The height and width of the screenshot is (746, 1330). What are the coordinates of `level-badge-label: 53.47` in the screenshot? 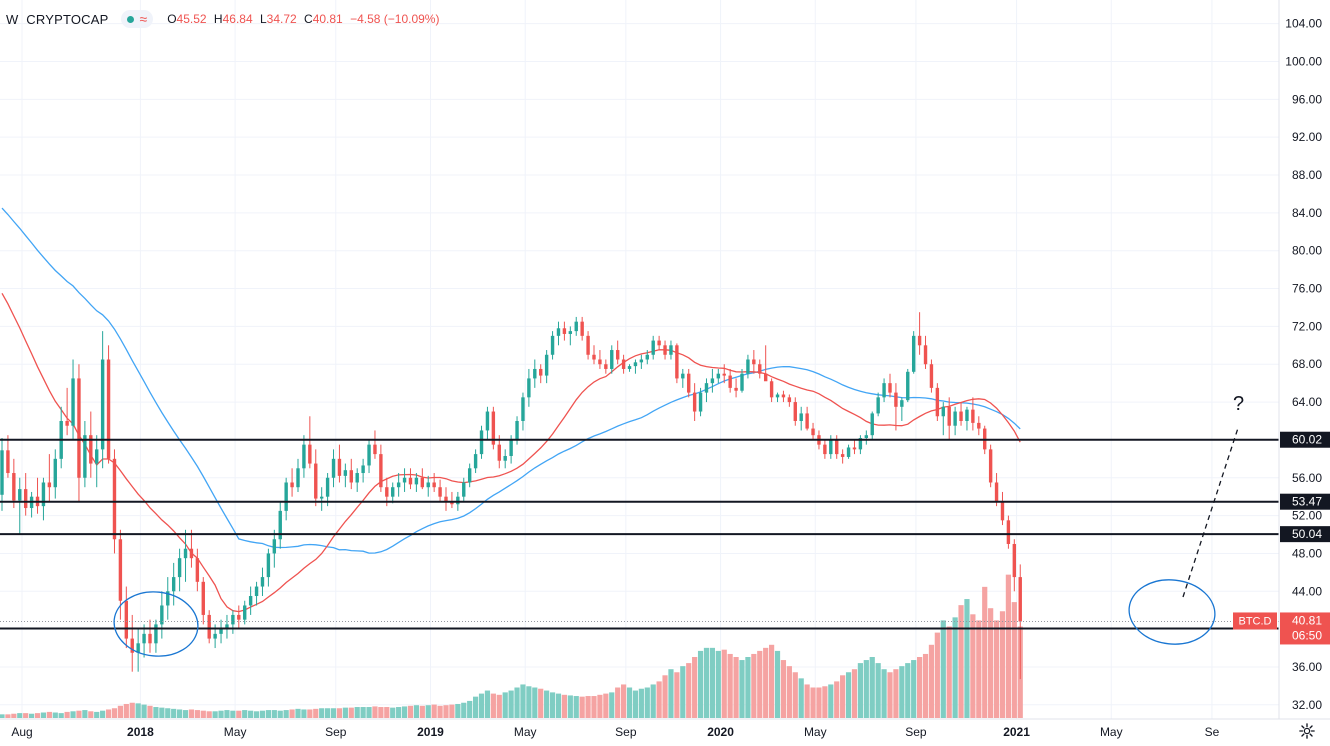 It's located at (1307, 502).